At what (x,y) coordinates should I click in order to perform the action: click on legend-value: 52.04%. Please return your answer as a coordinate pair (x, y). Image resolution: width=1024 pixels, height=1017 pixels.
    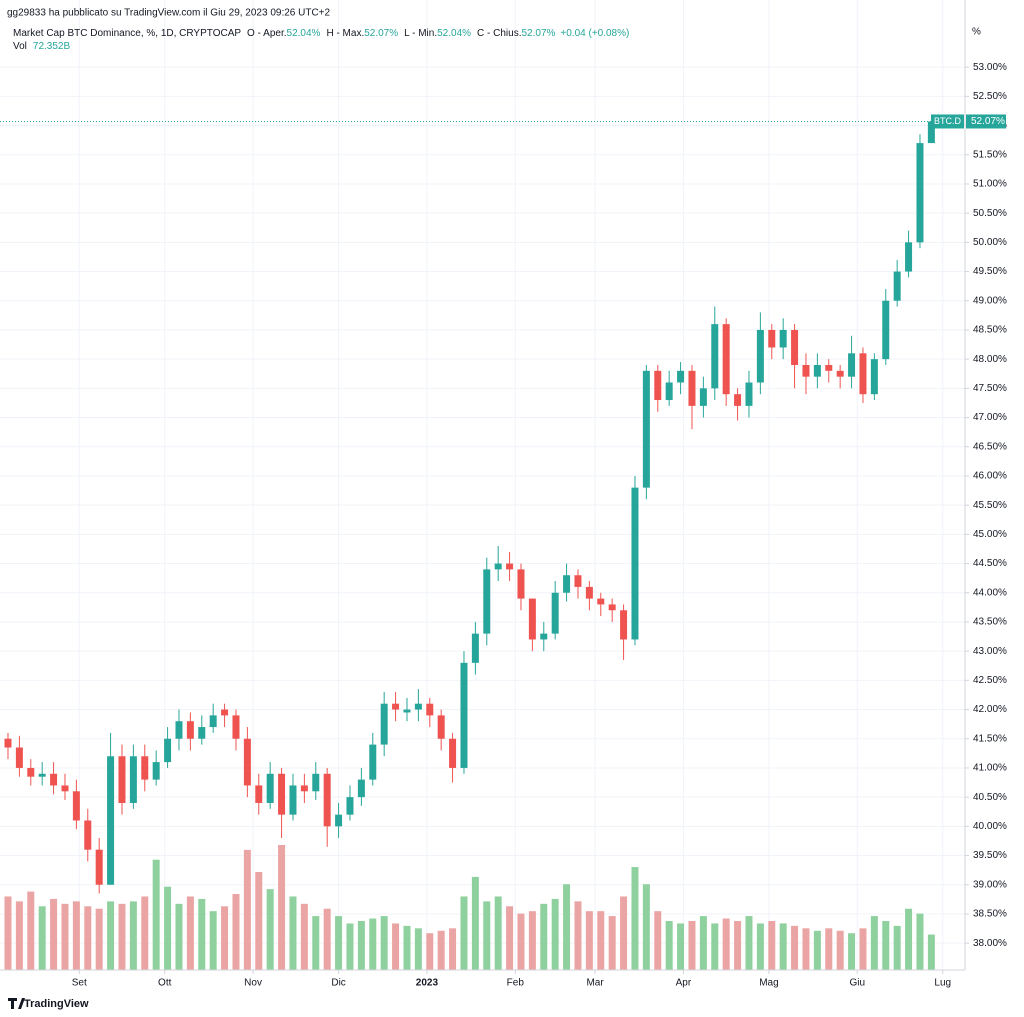
    Looking at the image, I should click on (304, 33).